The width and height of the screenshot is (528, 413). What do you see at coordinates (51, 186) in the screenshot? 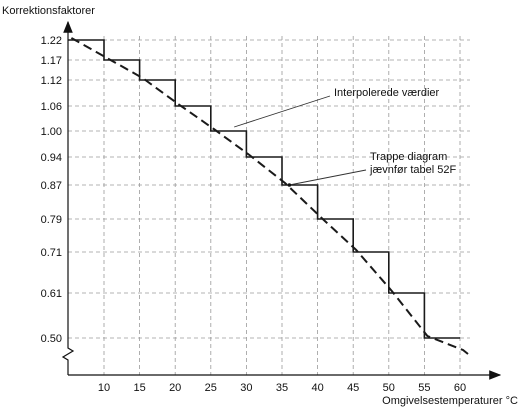
I see `y-tick-label: 0.87` at bounding box center [51, 186].